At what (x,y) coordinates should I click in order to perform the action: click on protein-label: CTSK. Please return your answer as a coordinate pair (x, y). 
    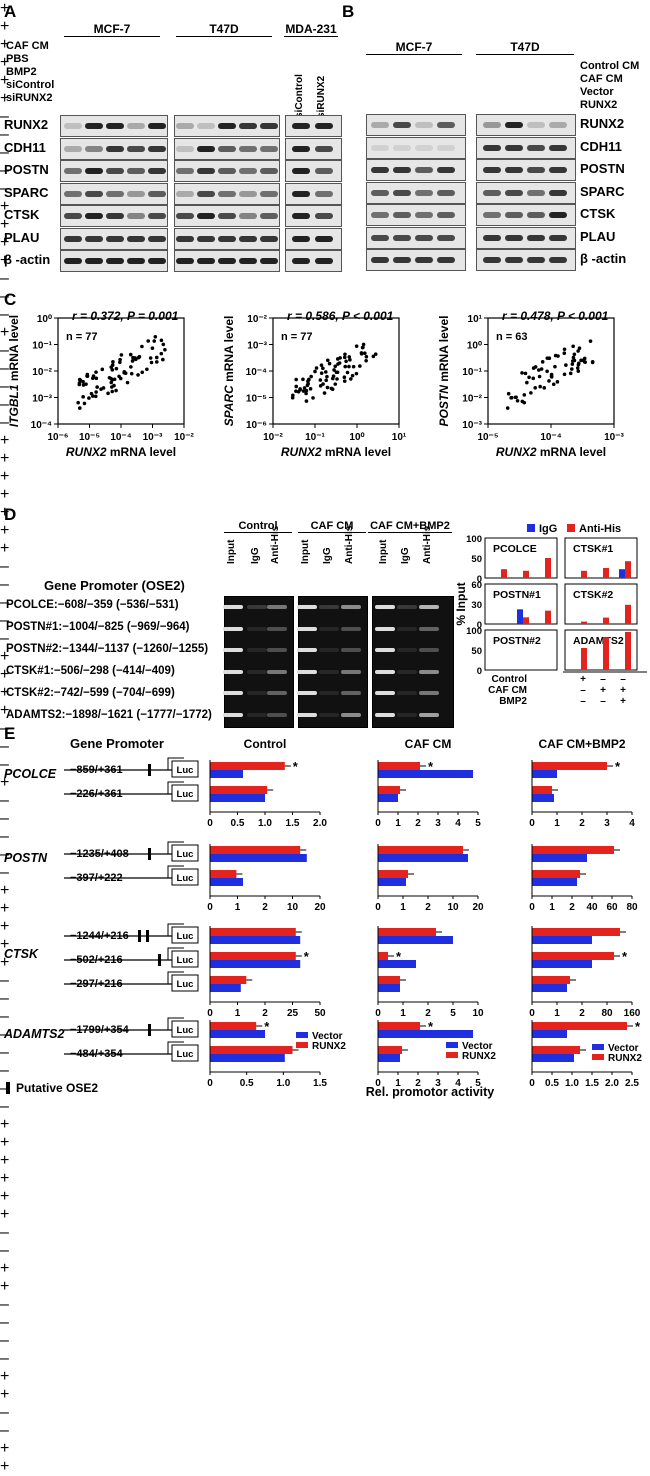
    Looking at the image, I should click on (22, 214).